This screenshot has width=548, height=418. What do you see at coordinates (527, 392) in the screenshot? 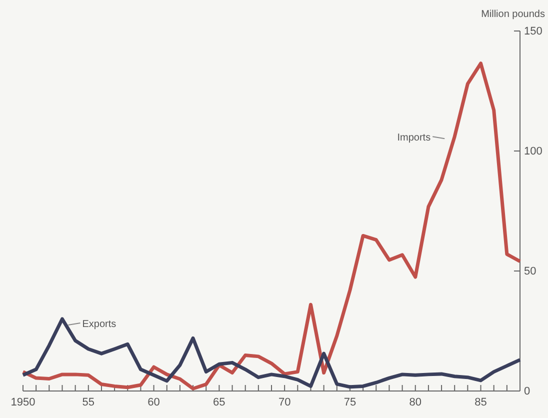
I see `y-tick-label: 0` at bounding box center [527, 392].